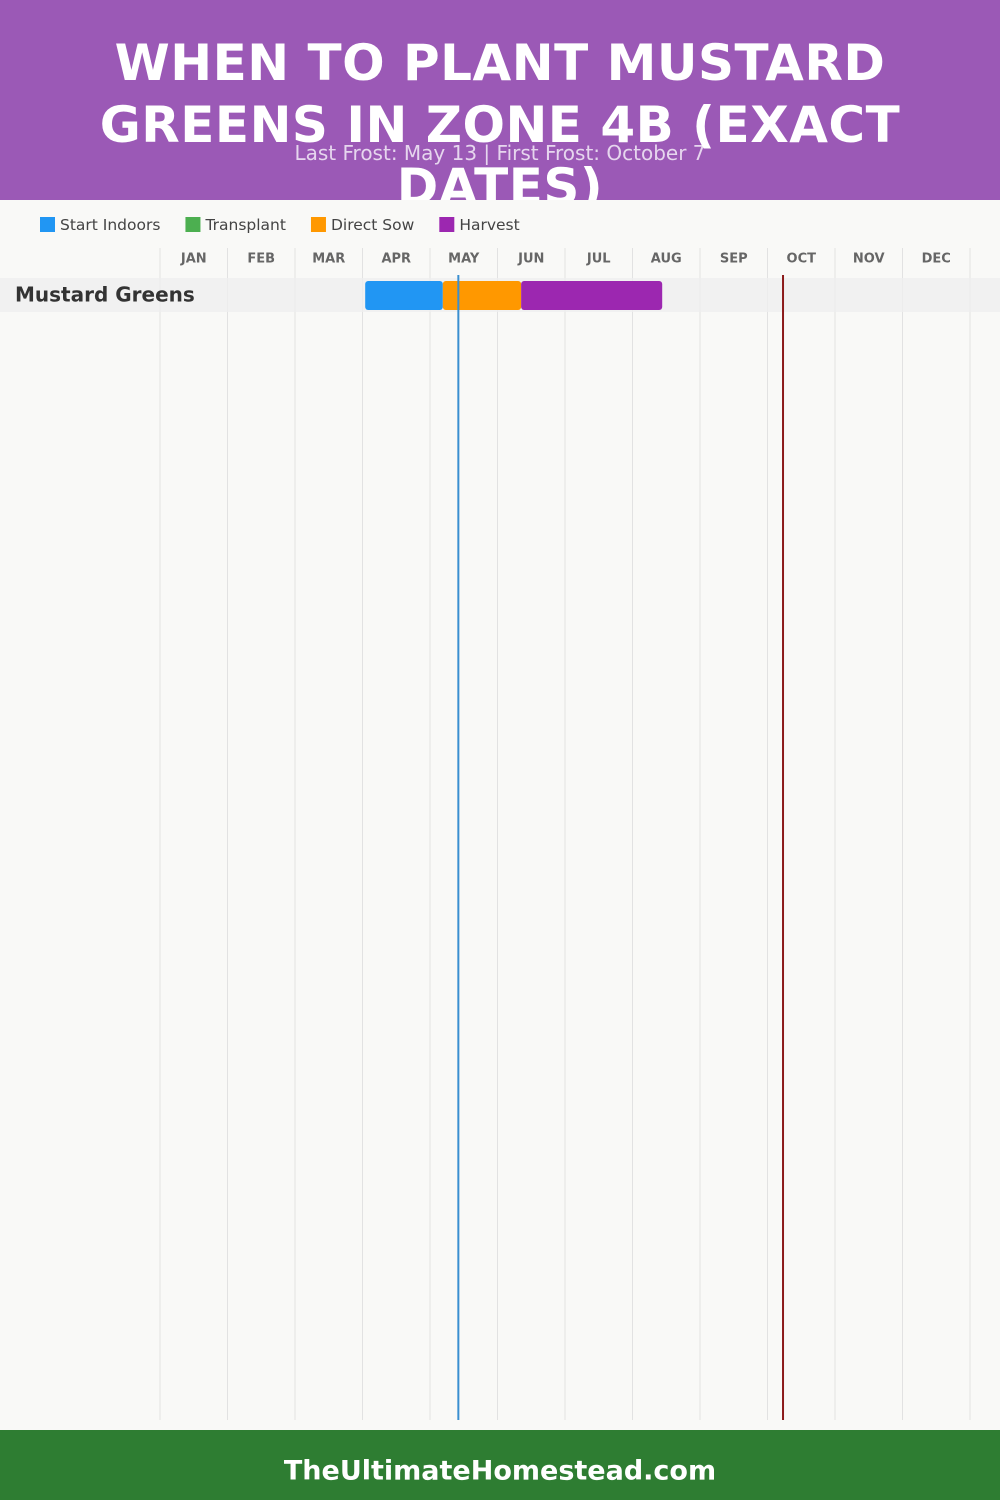 This screenshot has height=1500, width=1000. I want to click on month-label: APR, so click(396, 259).